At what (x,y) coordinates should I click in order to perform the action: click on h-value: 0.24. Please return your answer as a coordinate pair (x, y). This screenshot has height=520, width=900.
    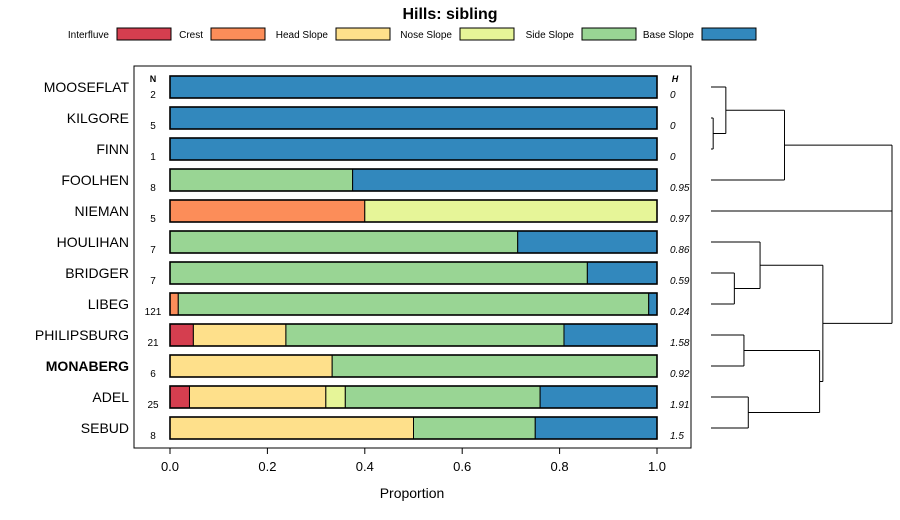
    Looking at the image, I should click on (680, 312).